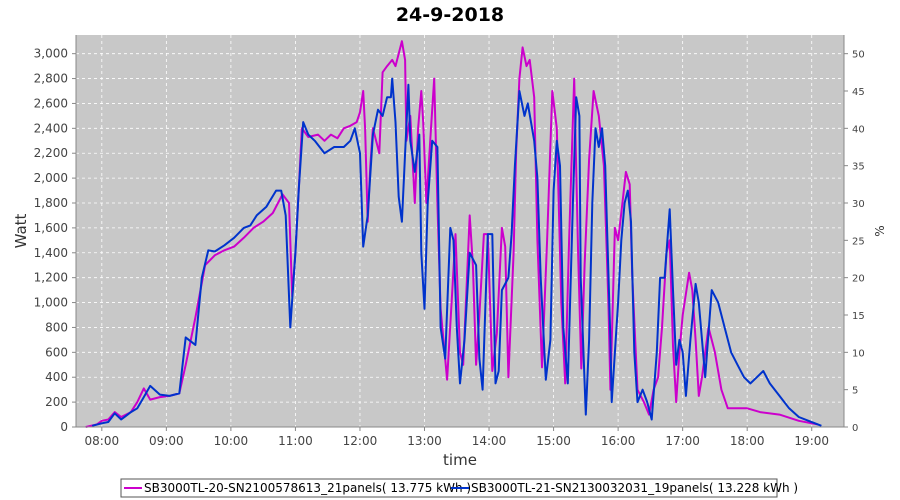  I want to click on y-tick-label: 400, so click(56, 377).